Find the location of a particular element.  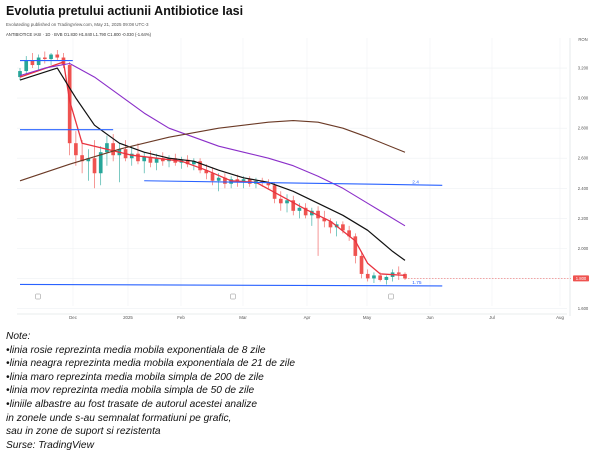

last-price-label: 1.800 is located at coordinates (581, 278).